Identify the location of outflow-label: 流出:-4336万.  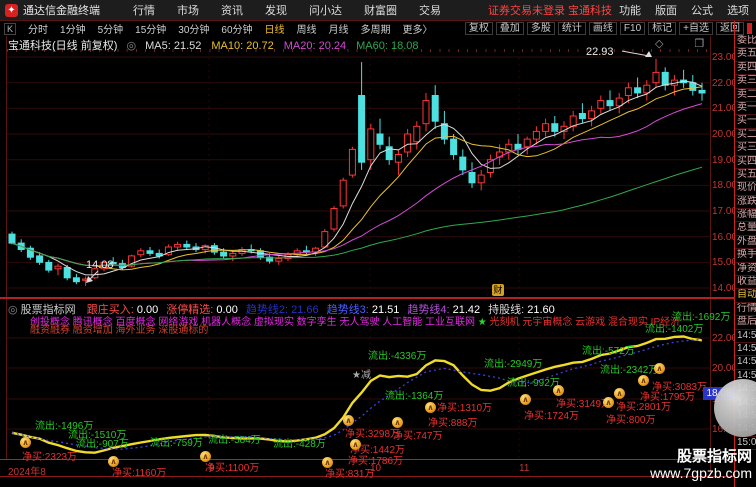
(397, 356).